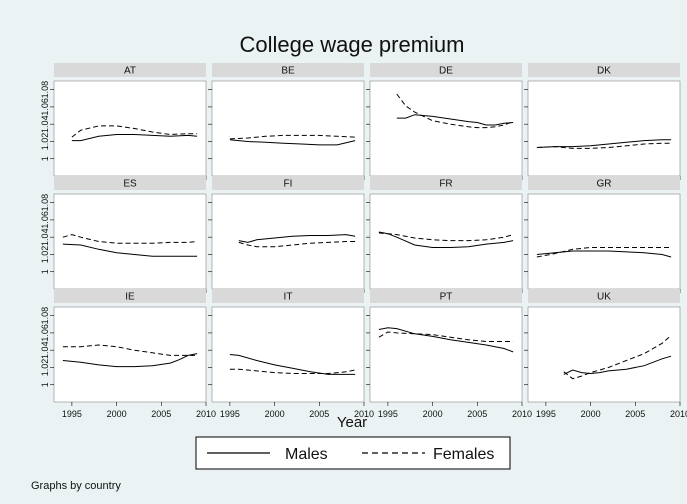 The height and width of the screenshot is (504, 687). Describe the element at coordinates (288, 128) in the screenshot. I see `panel-plot-area-be` at that location.